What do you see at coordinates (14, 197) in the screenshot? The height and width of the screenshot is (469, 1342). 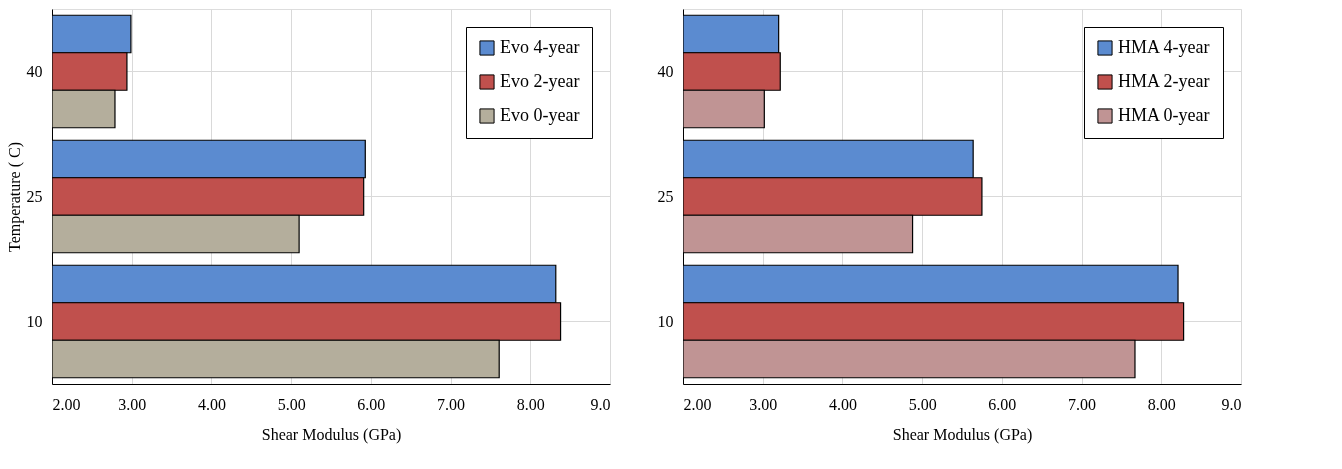 I see `y-axis-title: Temperature ( C)` at bounding box center [14, 197].